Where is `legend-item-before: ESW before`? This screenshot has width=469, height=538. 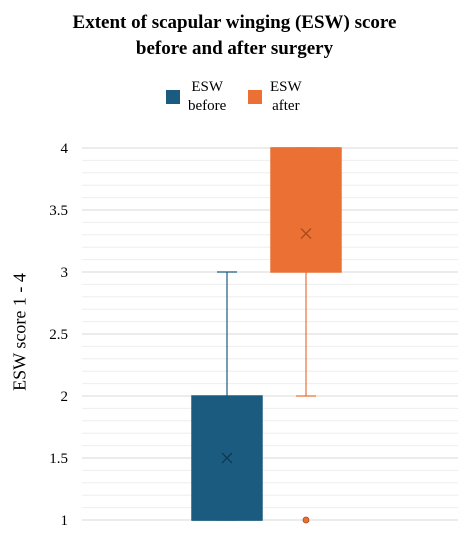 legend-item-before: ESW before is located at coordinates (196, 97).